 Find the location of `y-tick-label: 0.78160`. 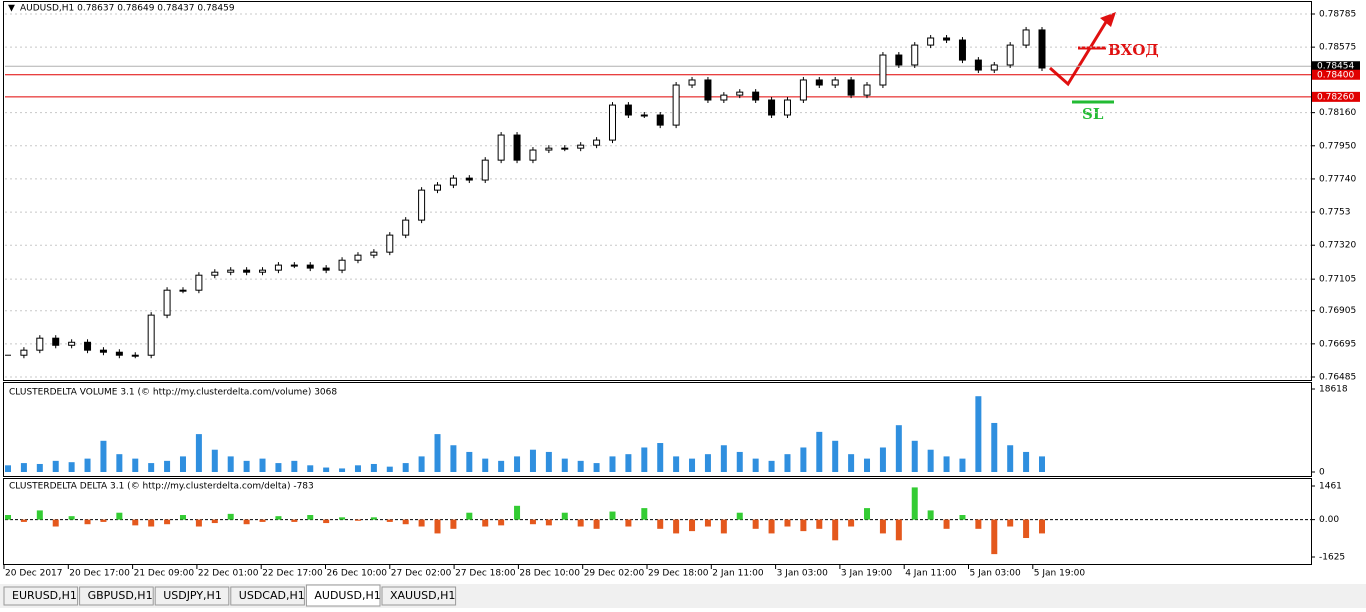

y-tick-label: 0.78160 is located at coordinates (1337, 113).